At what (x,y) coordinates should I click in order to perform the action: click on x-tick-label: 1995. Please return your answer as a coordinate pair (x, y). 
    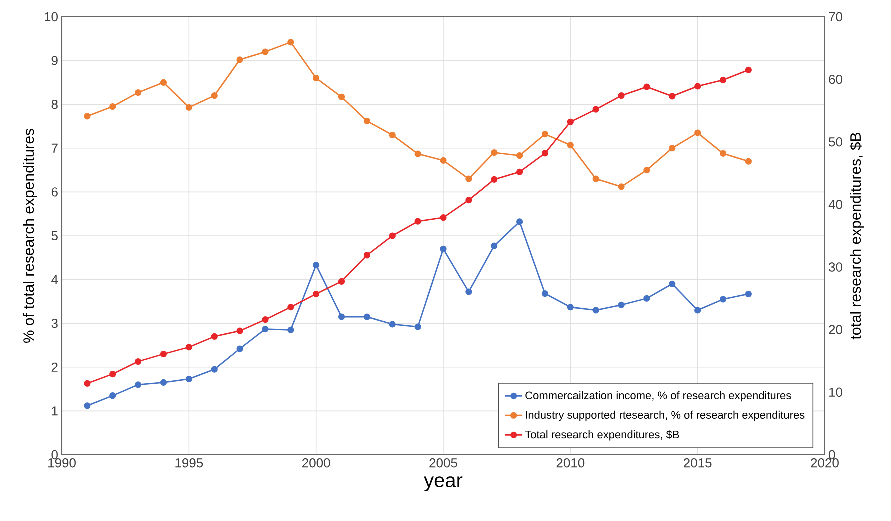
    Looking at the image, I should click on (190, 463).